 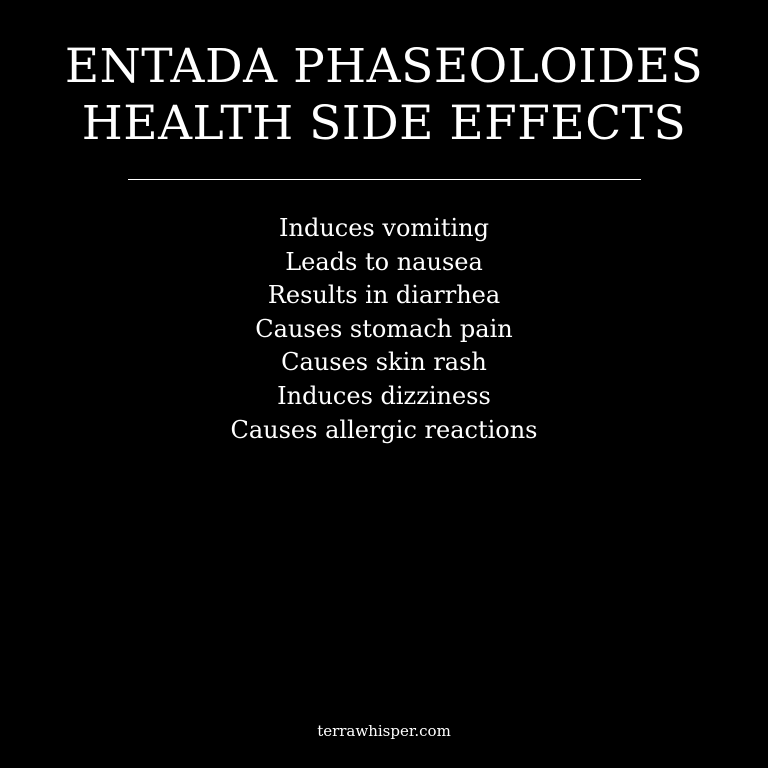 I want to click on source-credit: terrawhisper.com, so click(x=384, y=731).